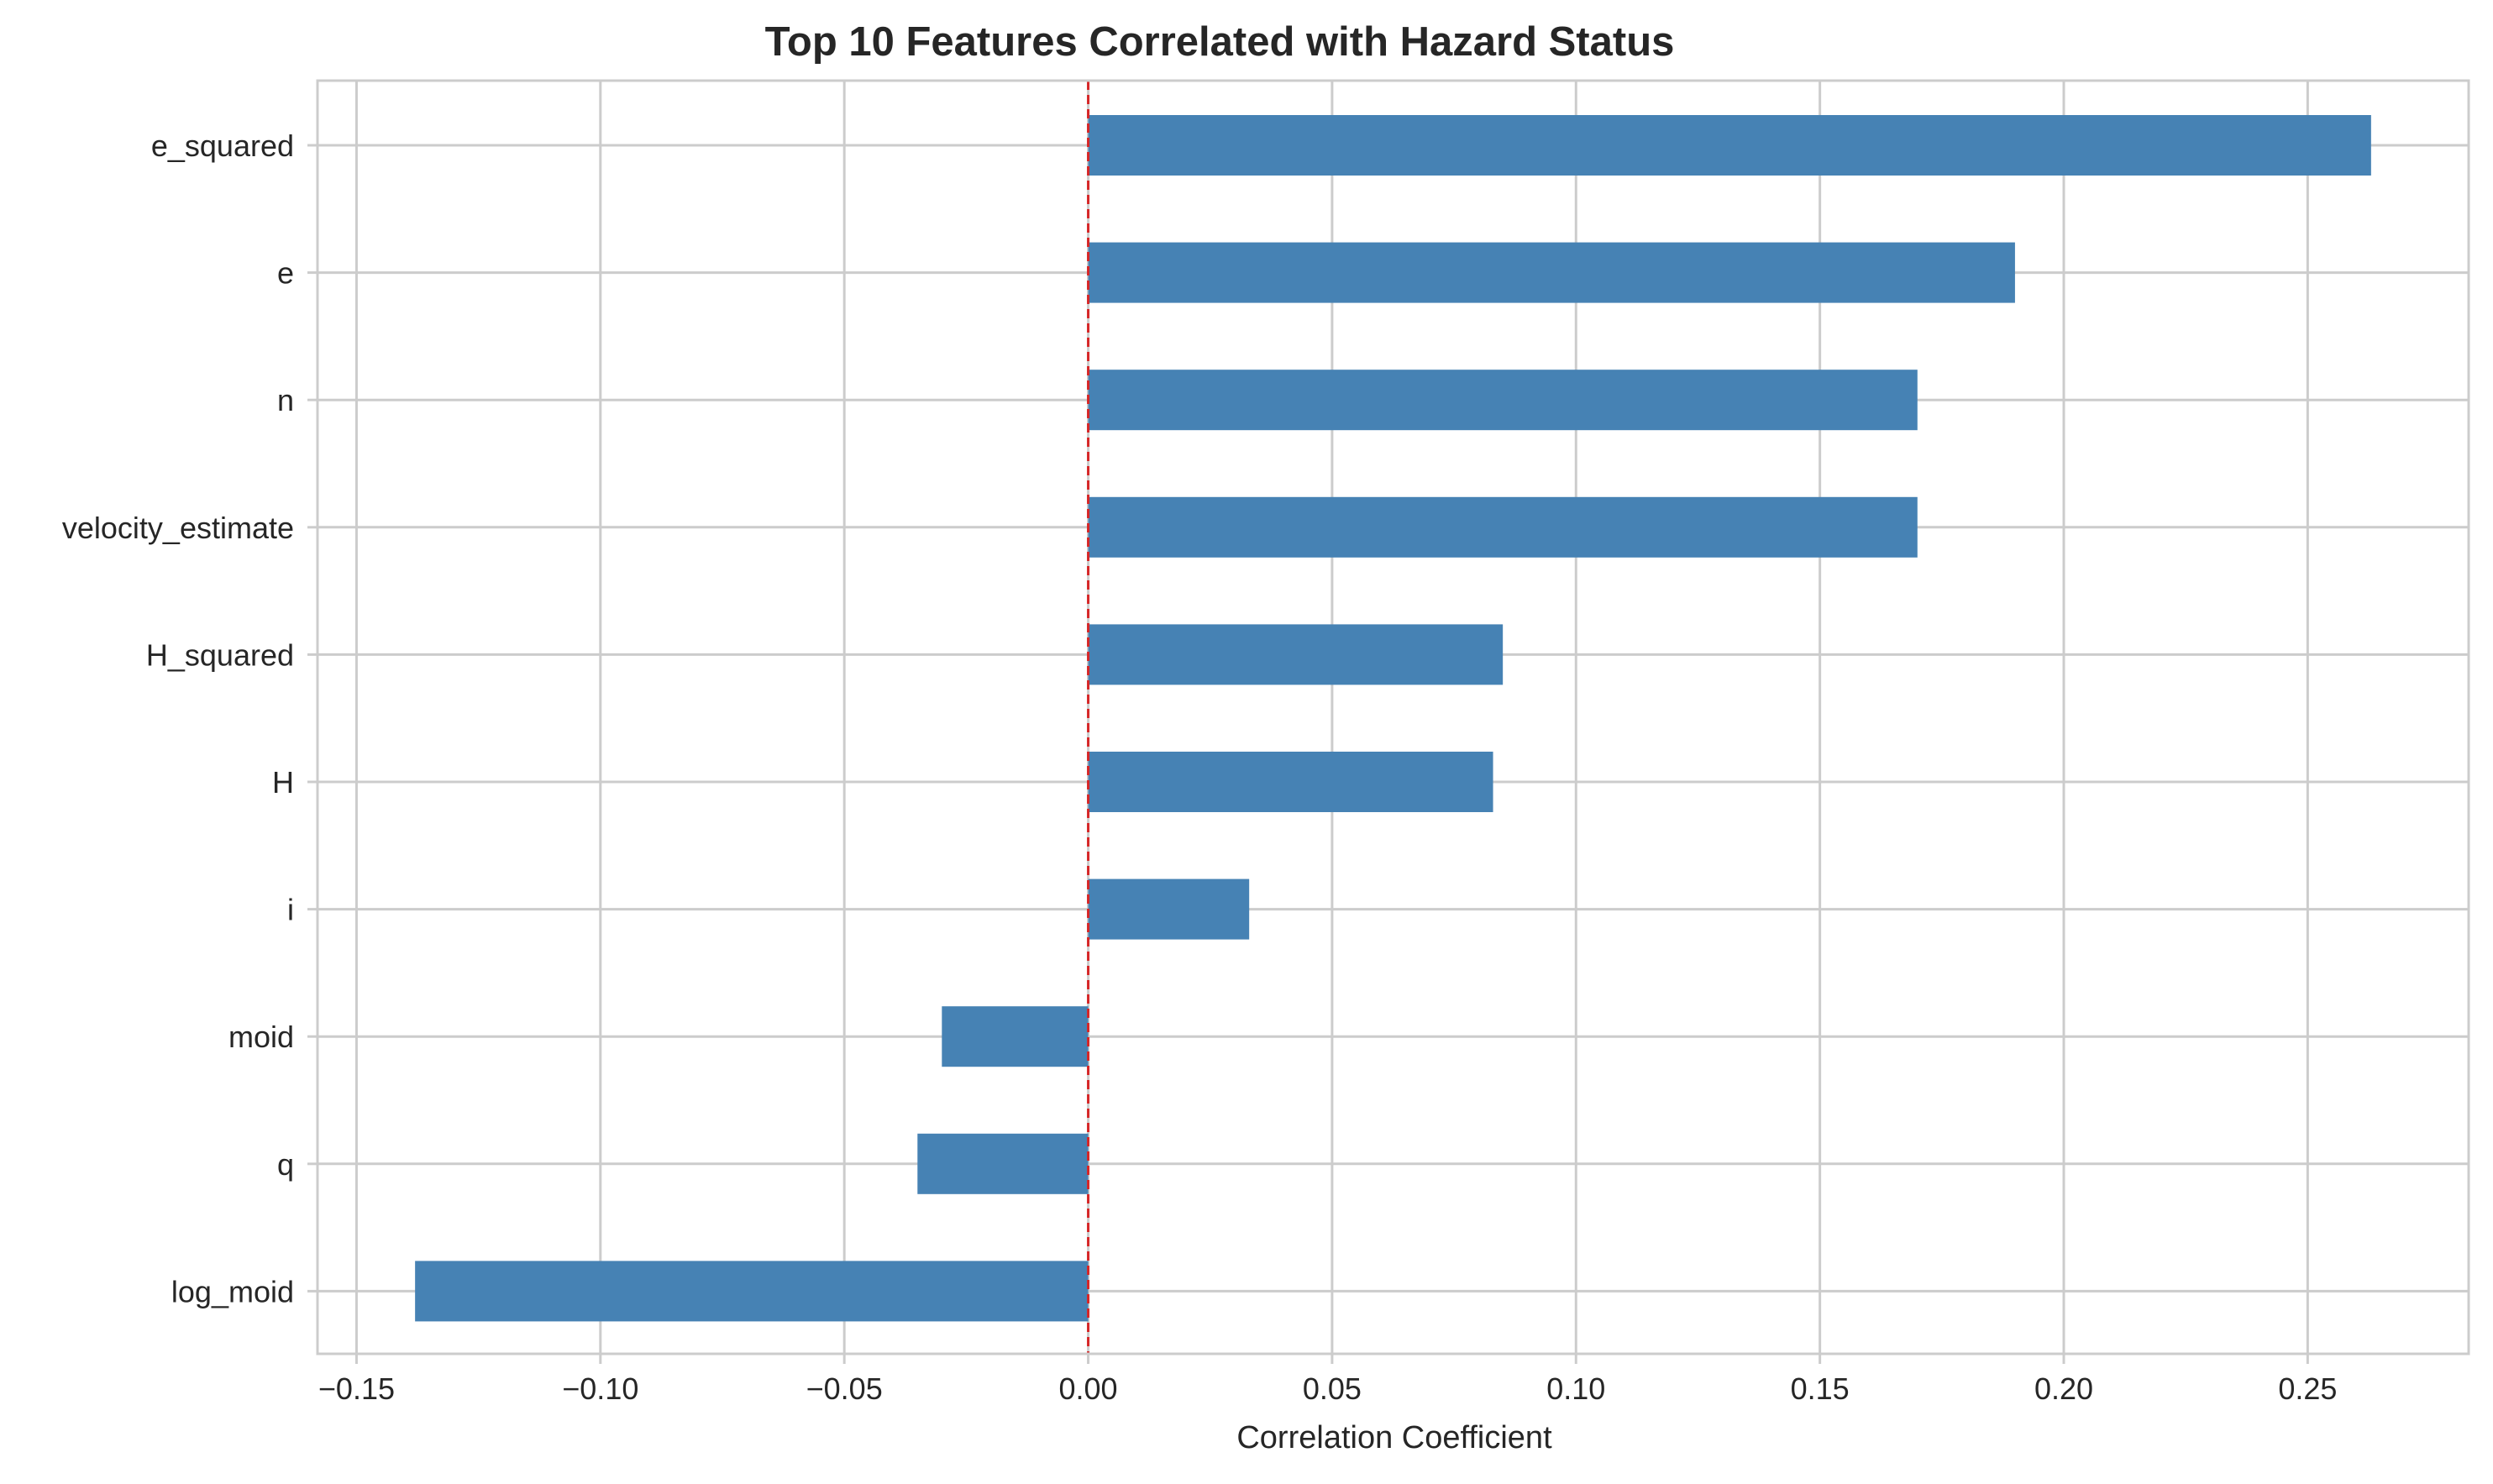 The image size is (2493, 1484). What do you see at coordinates (261, 1037) in the screenshot?
I see `y-tick-label: moid` at bounding box center [261, 1037].